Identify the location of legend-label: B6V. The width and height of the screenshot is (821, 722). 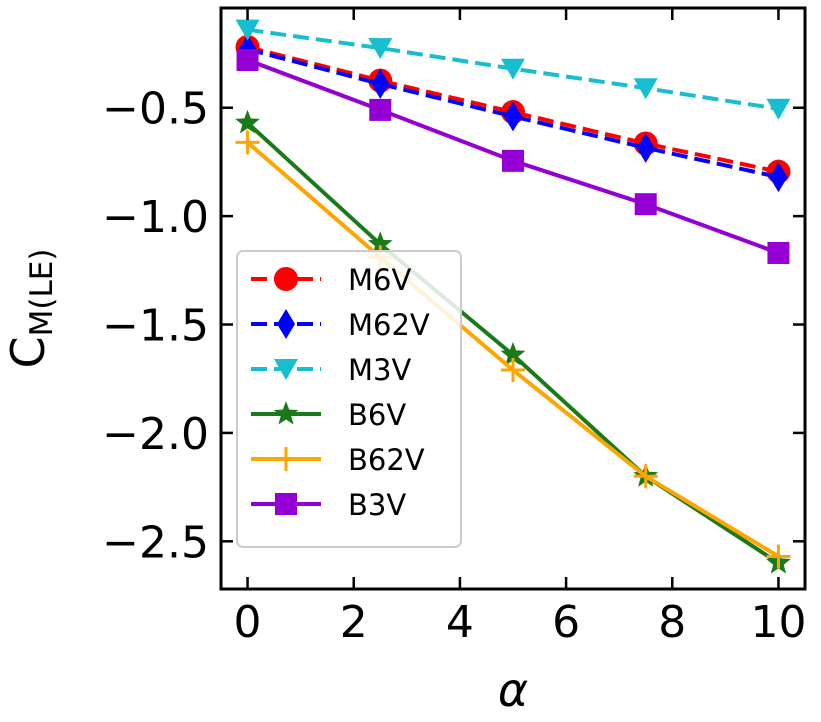
(377, 415).